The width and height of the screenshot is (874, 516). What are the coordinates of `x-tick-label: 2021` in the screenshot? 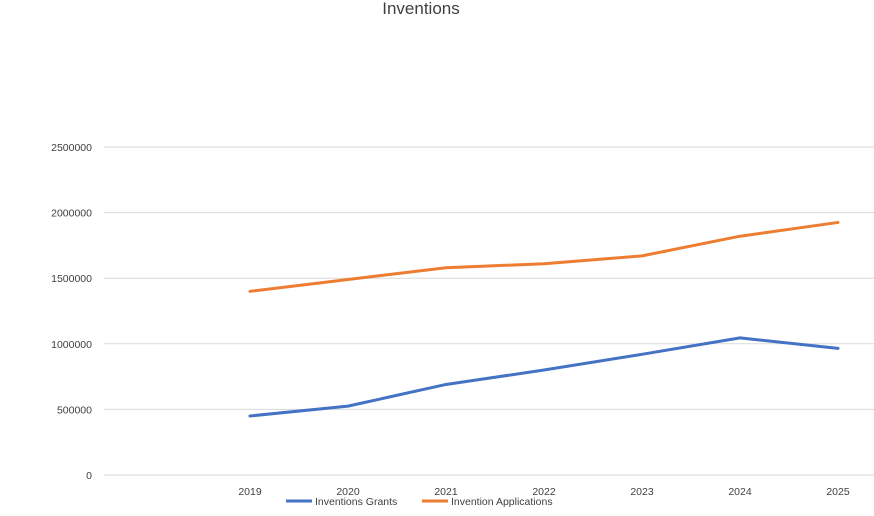 It's located at (446, 492).